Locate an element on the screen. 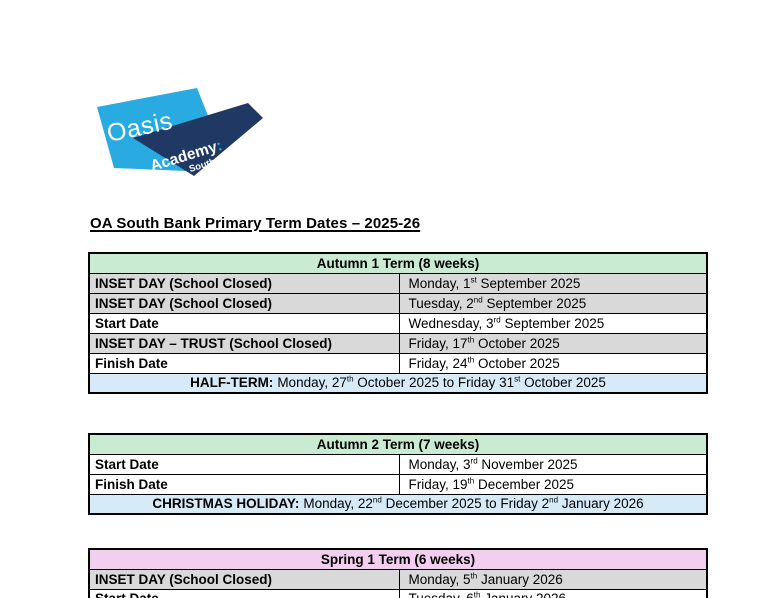 The image size is (782, 598). table-header-row: Spring 1 Term (6 weeks) is located at coordinates (398, 559).